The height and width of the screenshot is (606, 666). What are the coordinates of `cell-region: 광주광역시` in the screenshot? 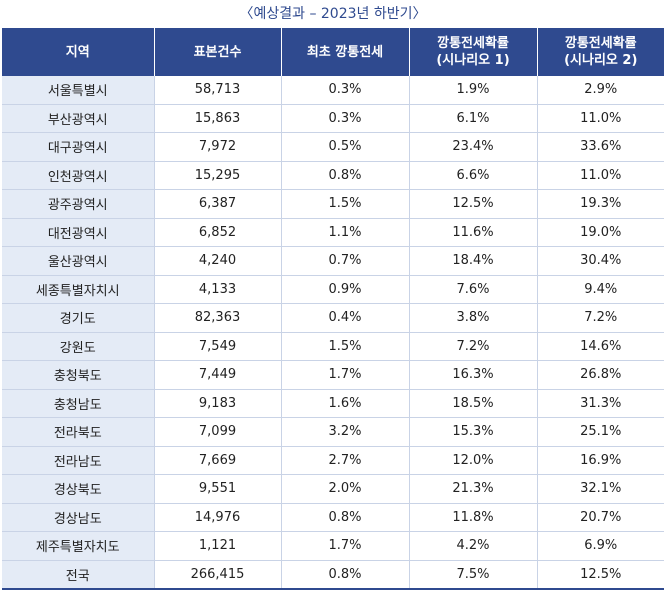 It's located at (78, 204).